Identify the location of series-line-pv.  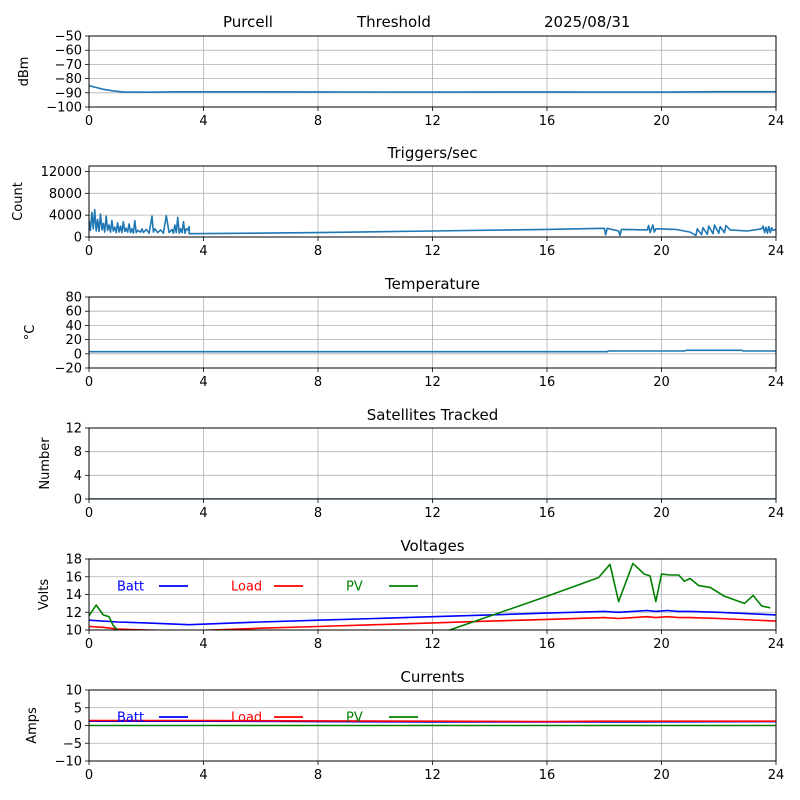
(430, 596).